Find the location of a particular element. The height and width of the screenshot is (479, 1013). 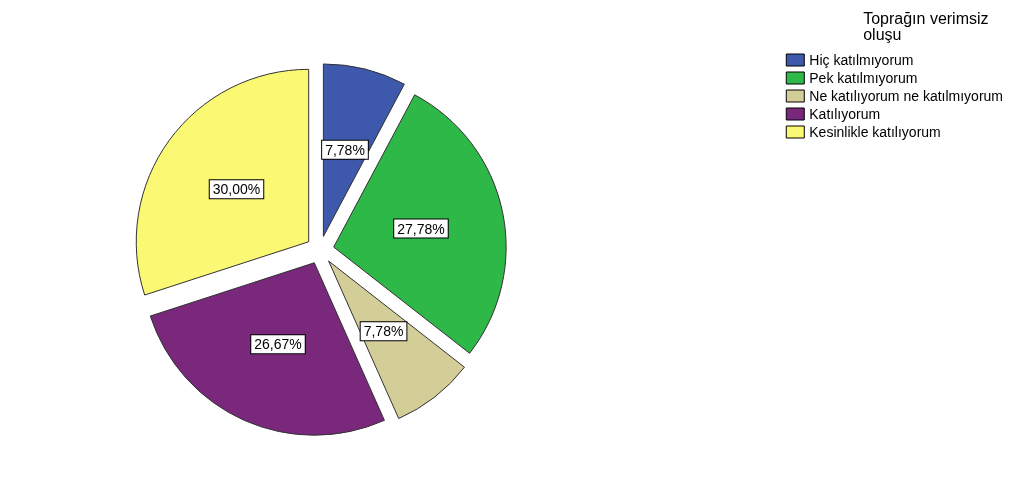

legend-label: Ne katılıyorum ne katılmıyorum is located at coordinates (906, 96).